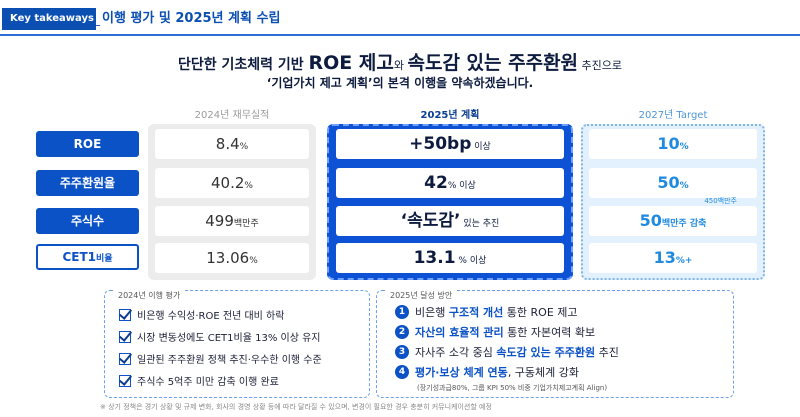  What do you see at coordinates (228, 258) in the screenshot?
I see `cell-value: 13.06` at bounding box center [228, 258].